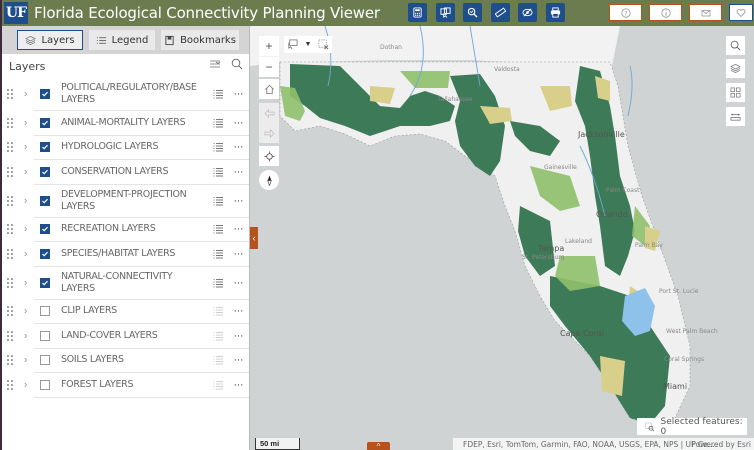  I want to click on layer-item: › NATURAL-CONNECTIVITY LAYERS ···, so click(128, 283).